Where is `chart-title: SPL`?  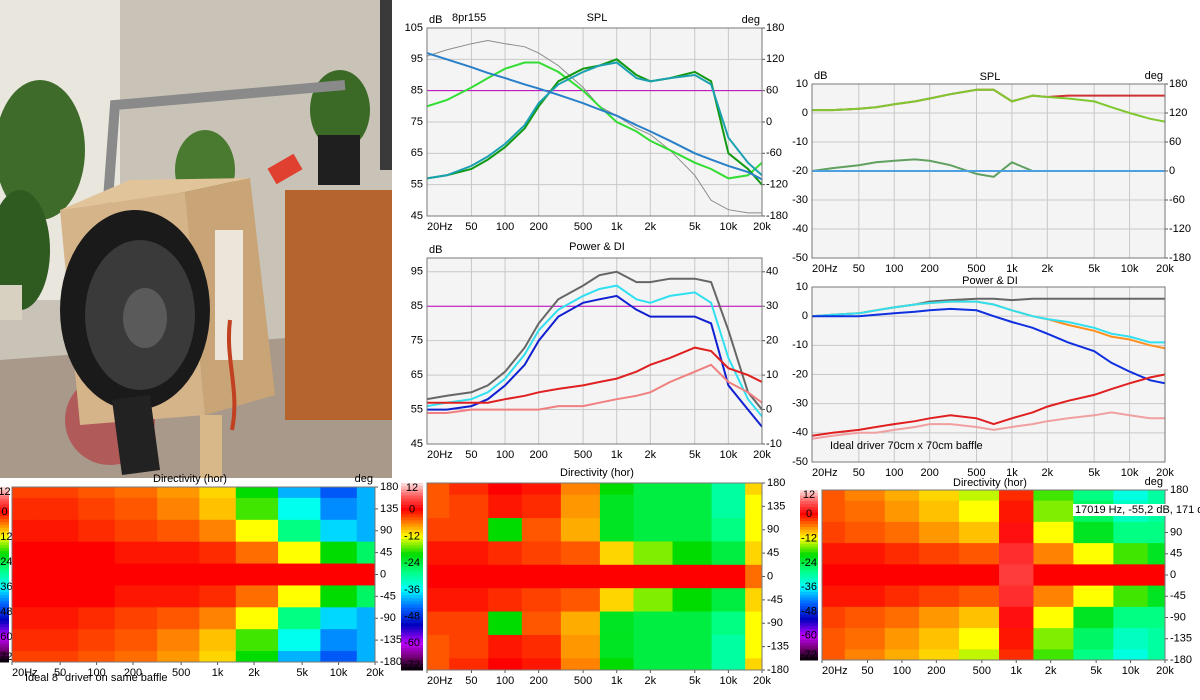
chart-title: SPL is located at coordinates (990, 77).